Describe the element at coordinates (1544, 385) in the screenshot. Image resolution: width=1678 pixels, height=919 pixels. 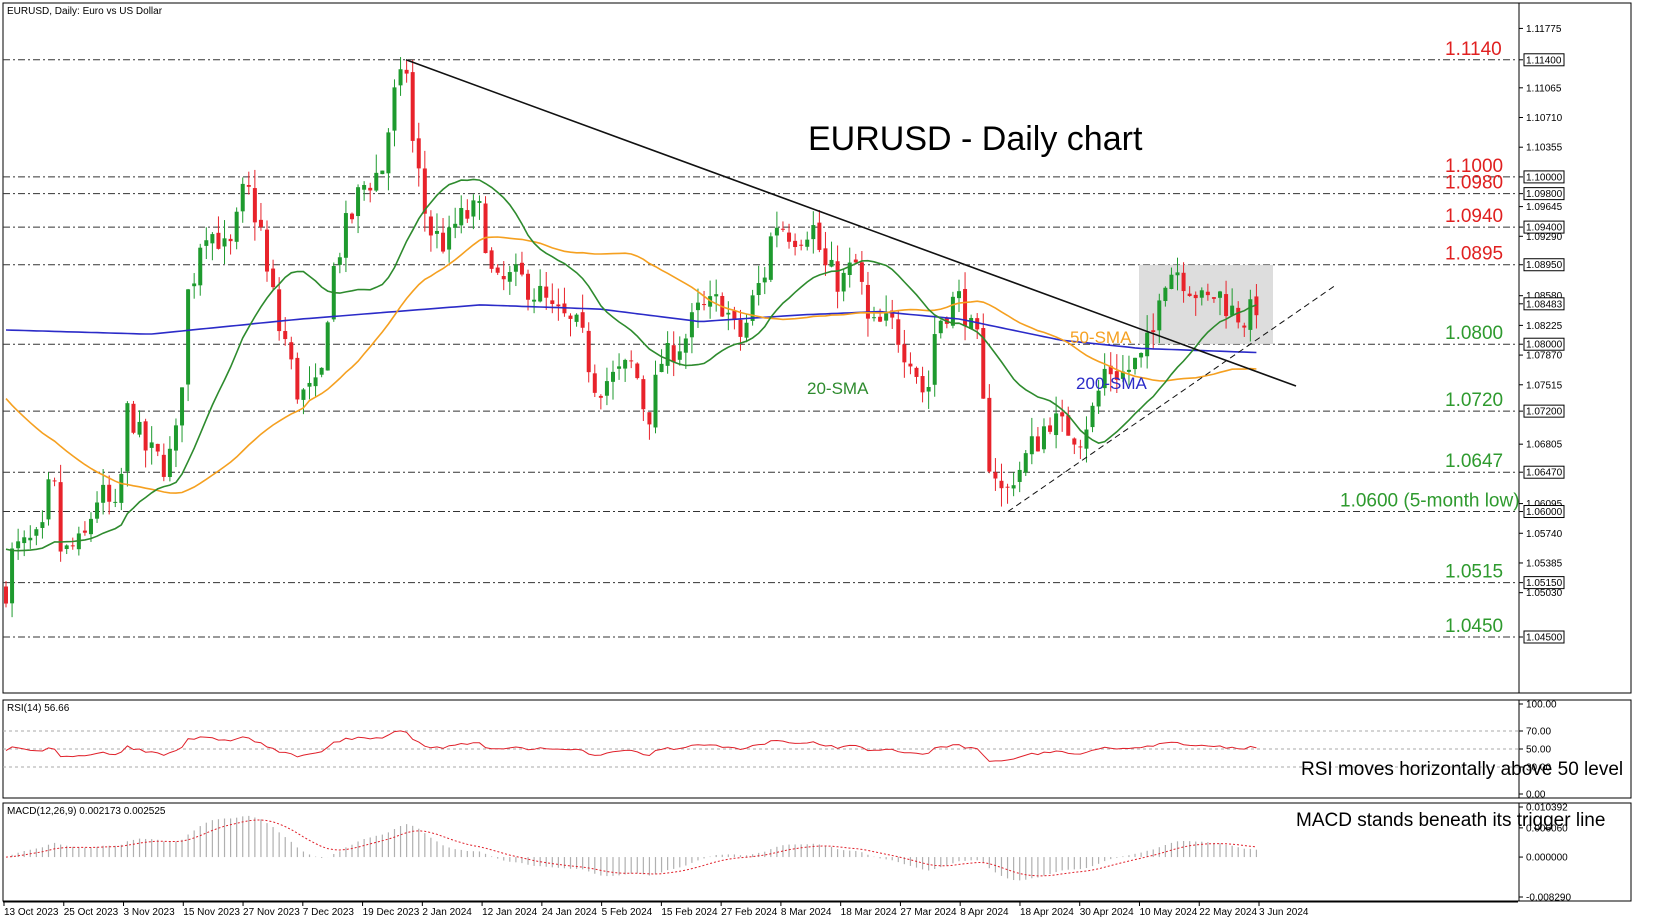
I see `price-tick-label: 1.07515` at that location.